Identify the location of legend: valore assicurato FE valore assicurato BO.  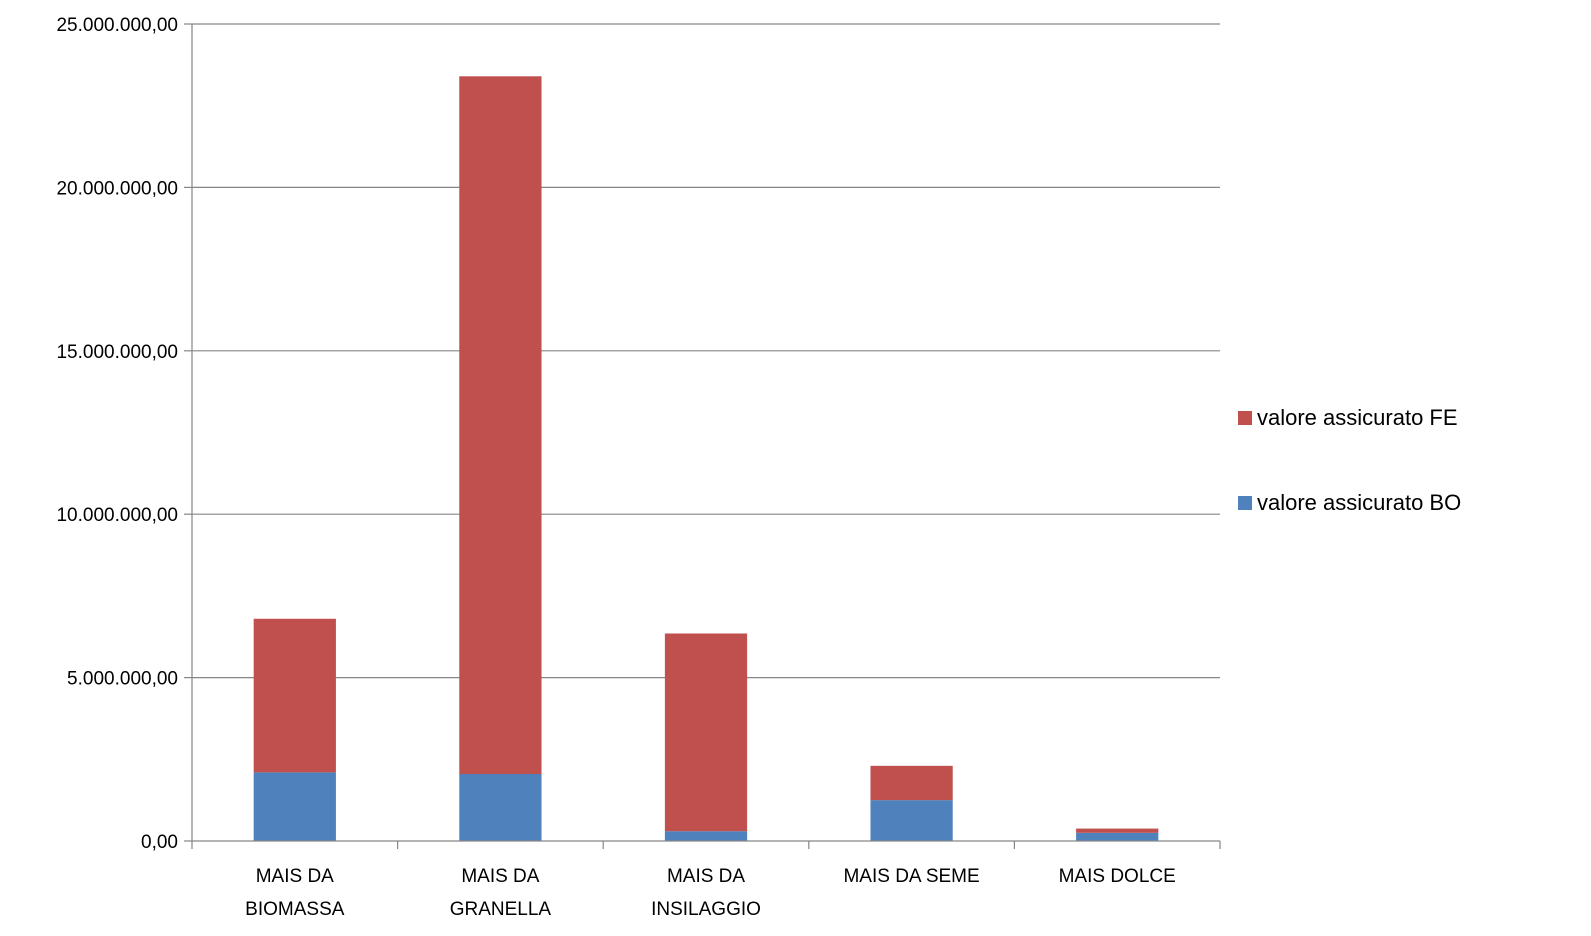
(1349, 460).